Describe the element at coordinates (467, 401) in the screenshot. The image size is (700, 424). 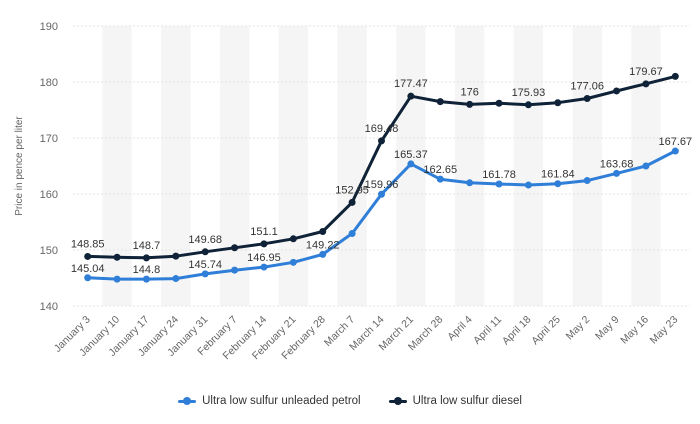
I see `legend-label-diesel: Ultra low sulfur diesel` at that location.